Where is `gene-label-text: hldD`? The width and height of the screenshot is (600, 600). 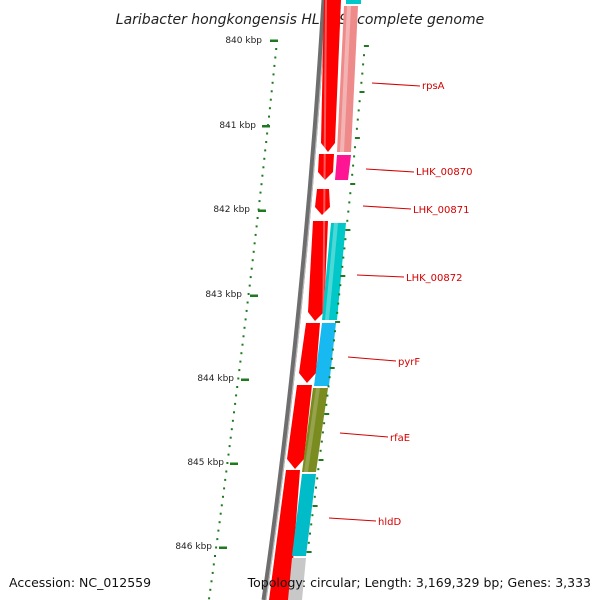 gene-label-text: hldD is located at coordinates (389, 522).